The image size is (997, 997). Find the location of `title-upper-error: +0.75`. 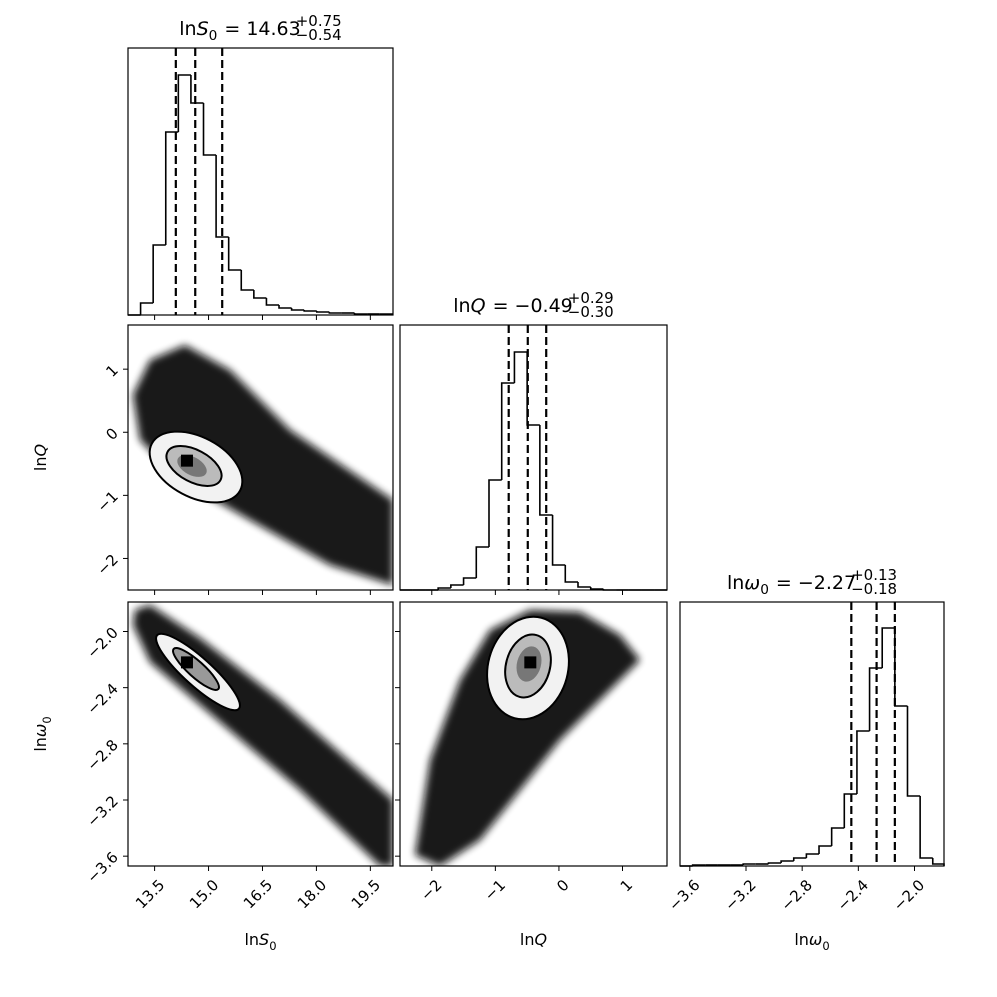

title-upper-error: +0.75 is located at coordinates (319, 21).